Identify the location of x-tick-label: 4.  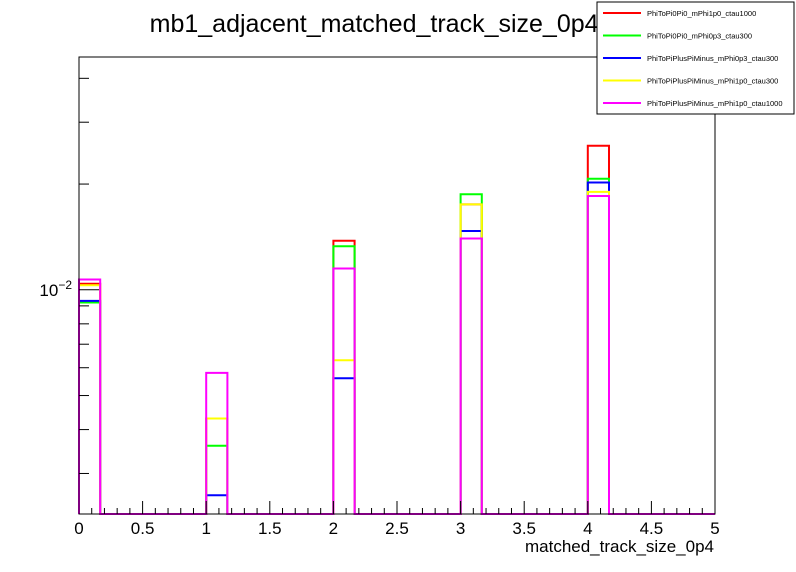
(587, 528).